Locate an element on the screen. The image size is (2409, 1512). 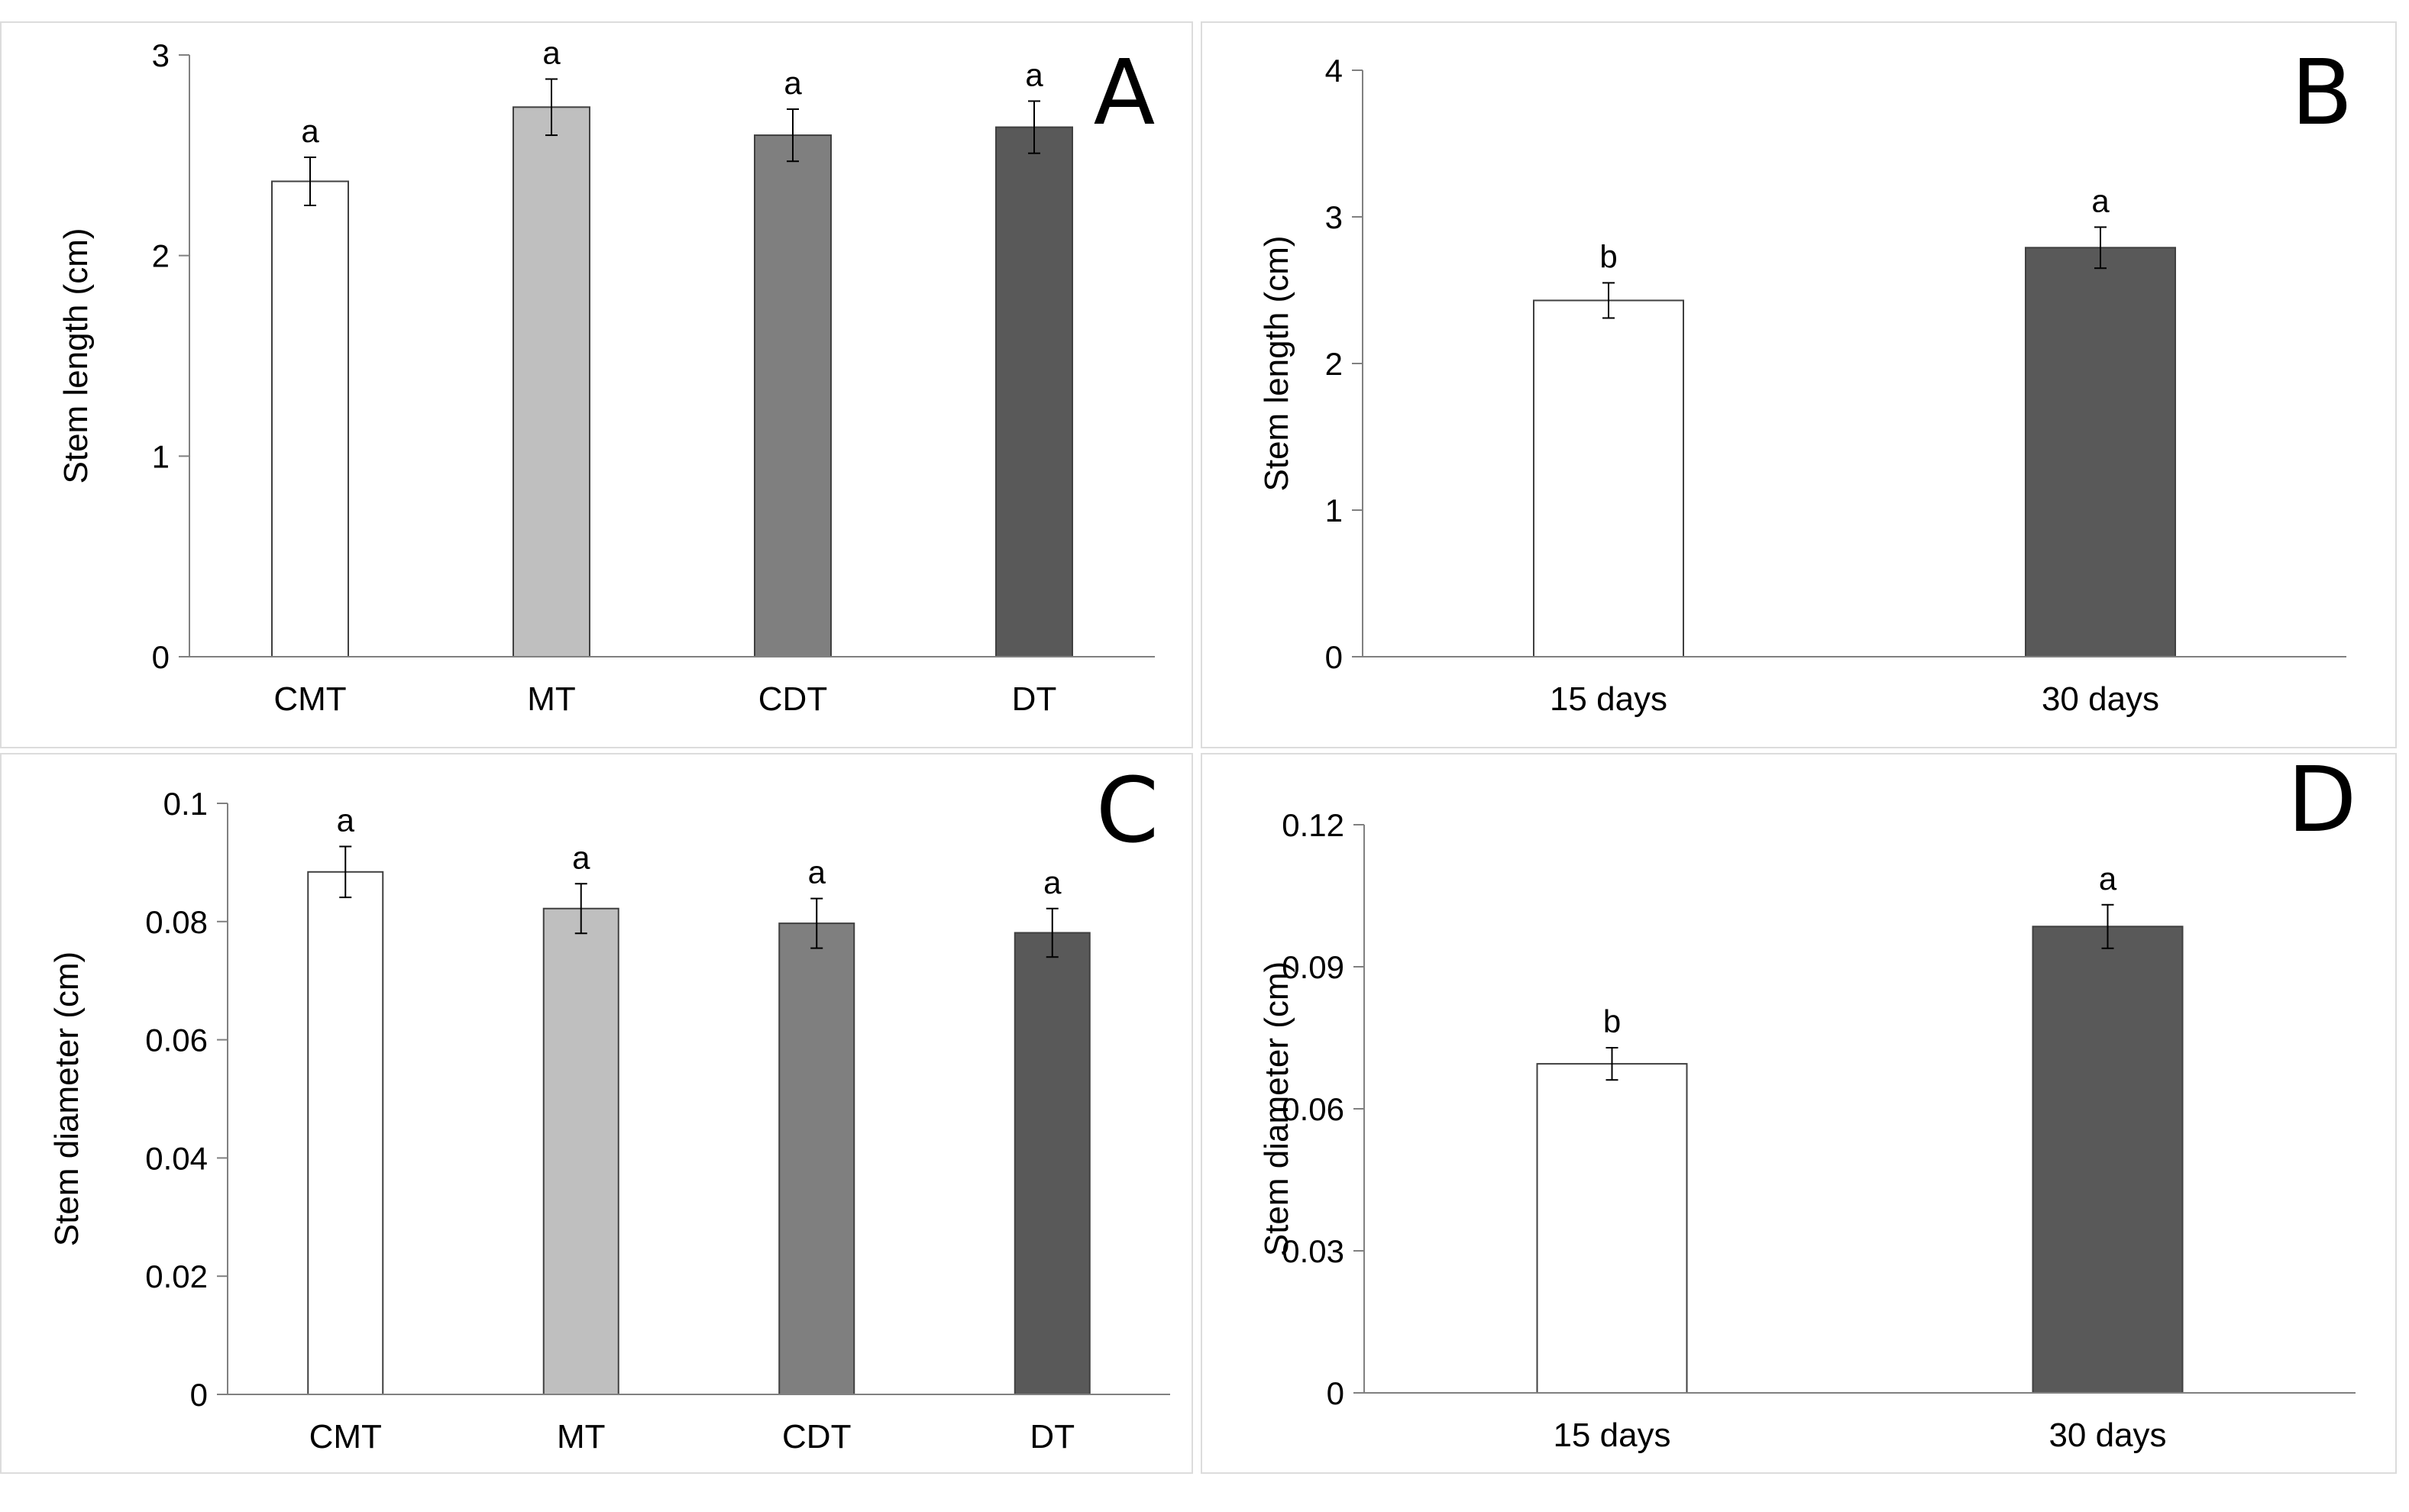
category-label-c-2: MT is located at coordinates (581, 1436).